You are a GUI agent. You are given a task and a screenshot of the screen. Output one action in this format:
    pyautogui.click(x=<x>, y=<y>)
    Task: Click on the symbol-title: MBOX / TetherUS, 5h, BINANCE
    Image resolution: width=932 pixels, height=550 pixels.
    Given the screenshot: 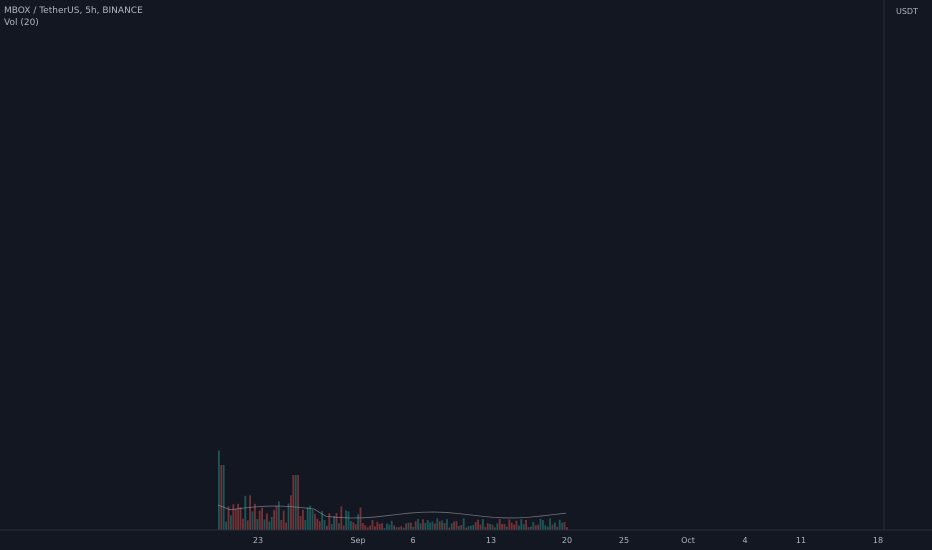 What is the action you would take?
    pyautogui.click(x=73, y=11)
    